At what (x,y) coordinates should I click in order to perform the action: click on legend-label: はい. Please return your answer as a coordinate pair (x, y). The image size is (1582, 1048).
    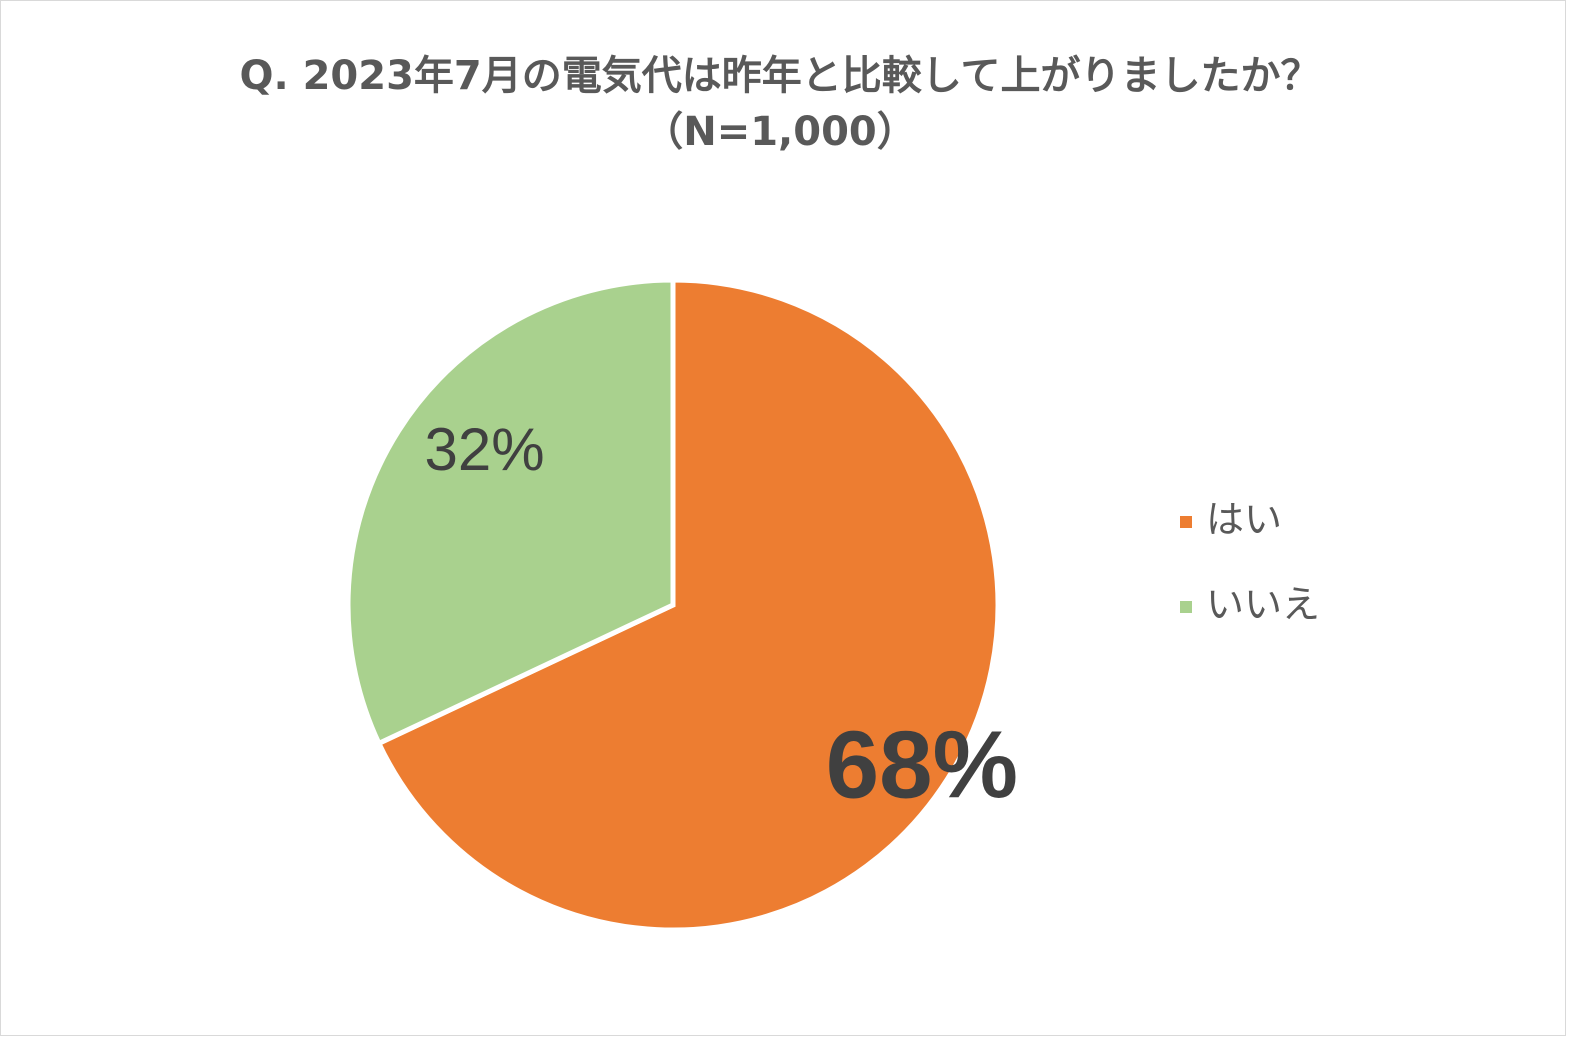
    Looking at the image, I should click on (1244, 520).